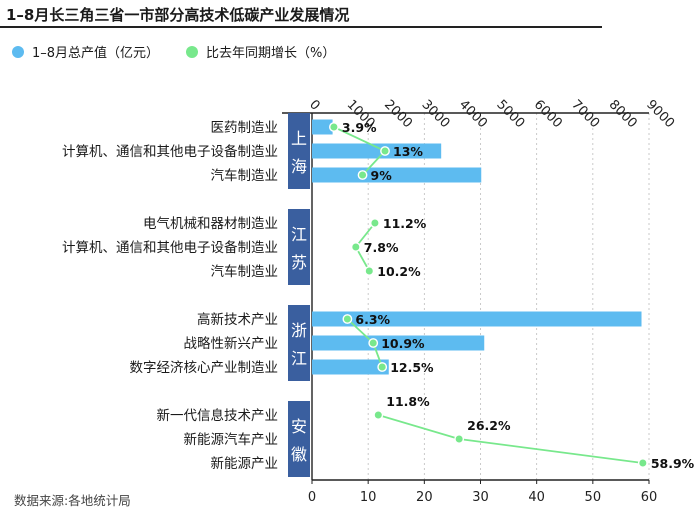  I want to click on category-label: 战略性新兴产业, so click(231, 344).